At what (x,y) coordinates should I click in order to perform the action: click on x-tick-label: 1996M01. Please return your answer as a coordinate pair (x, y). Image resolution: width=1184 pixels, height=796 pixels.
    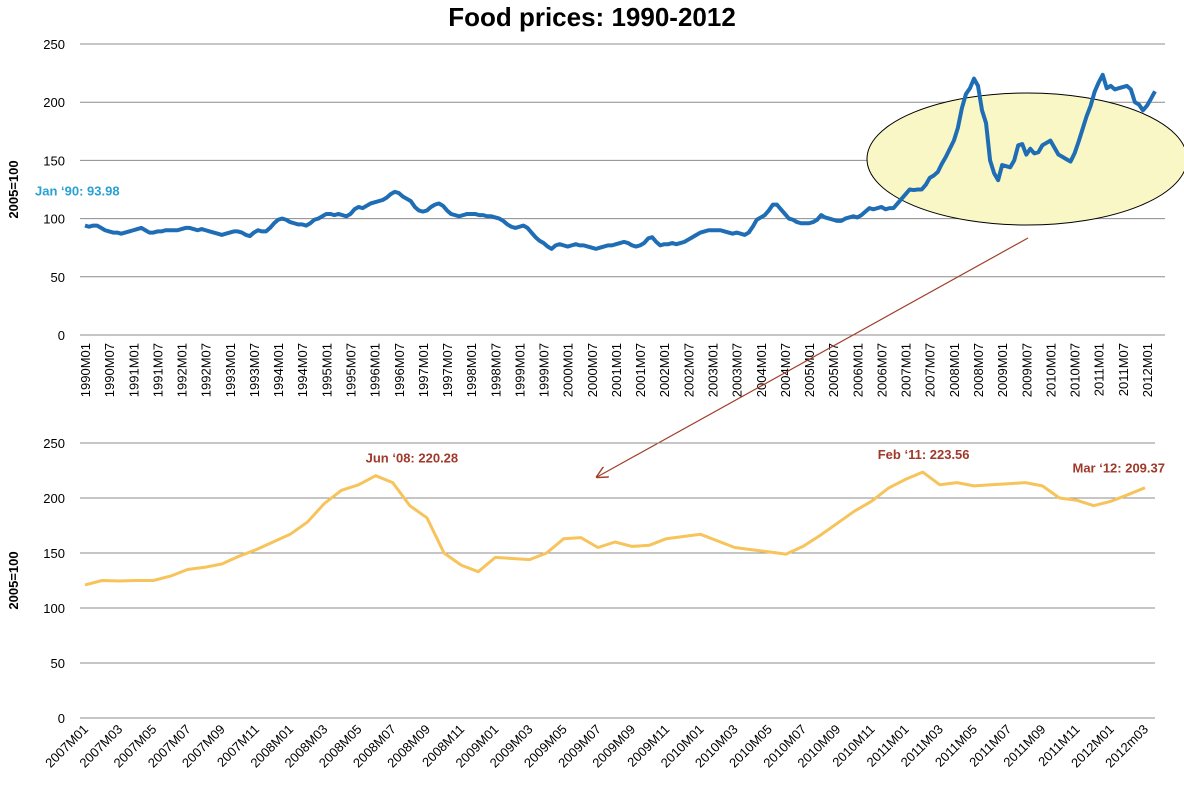
    Looking at the image, I should click on (375, 370).